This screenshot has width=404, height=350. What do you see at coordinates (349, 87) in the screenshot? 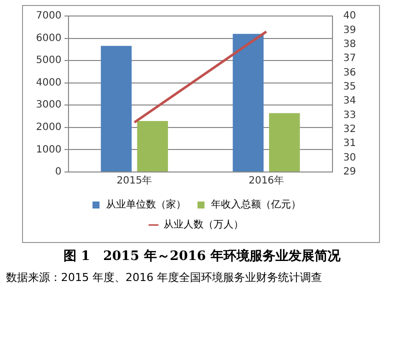
I see `y2-tick-label: 35` at bounding box center [349, 87].